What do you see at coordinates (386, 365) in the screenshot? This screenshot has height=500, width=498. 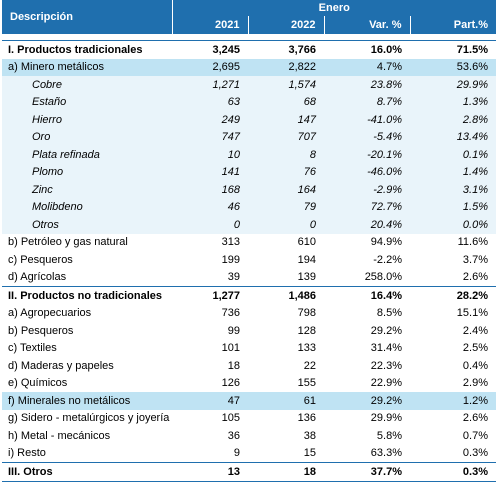 I see `value-var: 22.3%` at bounding box center [386, 365].